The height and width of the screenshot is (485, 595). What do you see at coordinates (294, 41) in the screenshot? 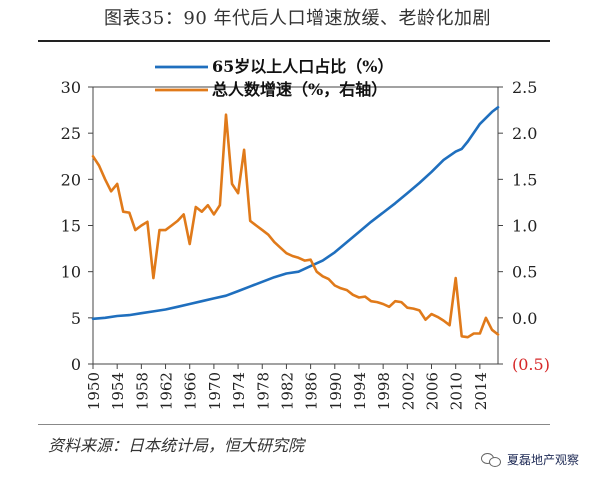
I see `title-rule` at bounding box center [294, 41].